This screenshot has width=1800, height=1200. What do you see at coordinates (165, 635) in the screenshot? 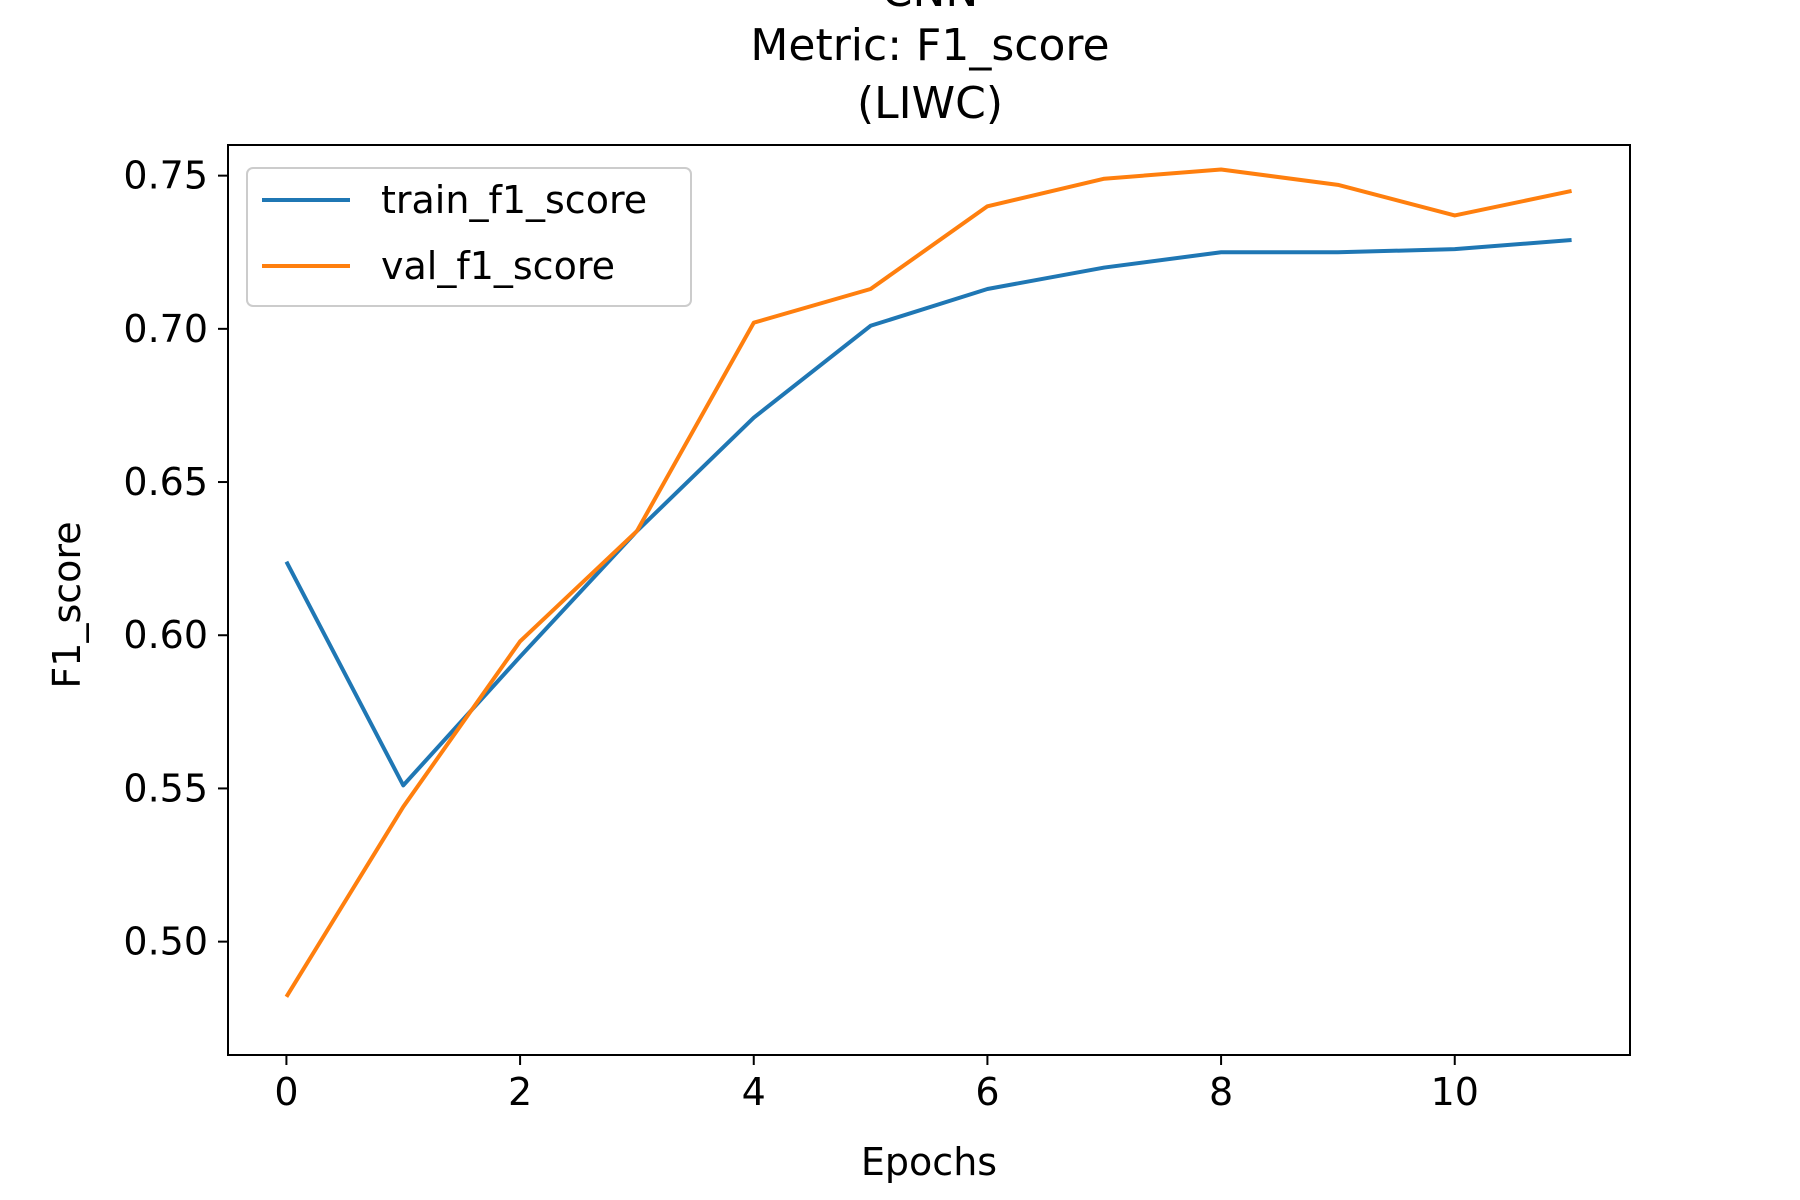
I see `y-tick-label: 0.60` at bounding box center [165, 635].